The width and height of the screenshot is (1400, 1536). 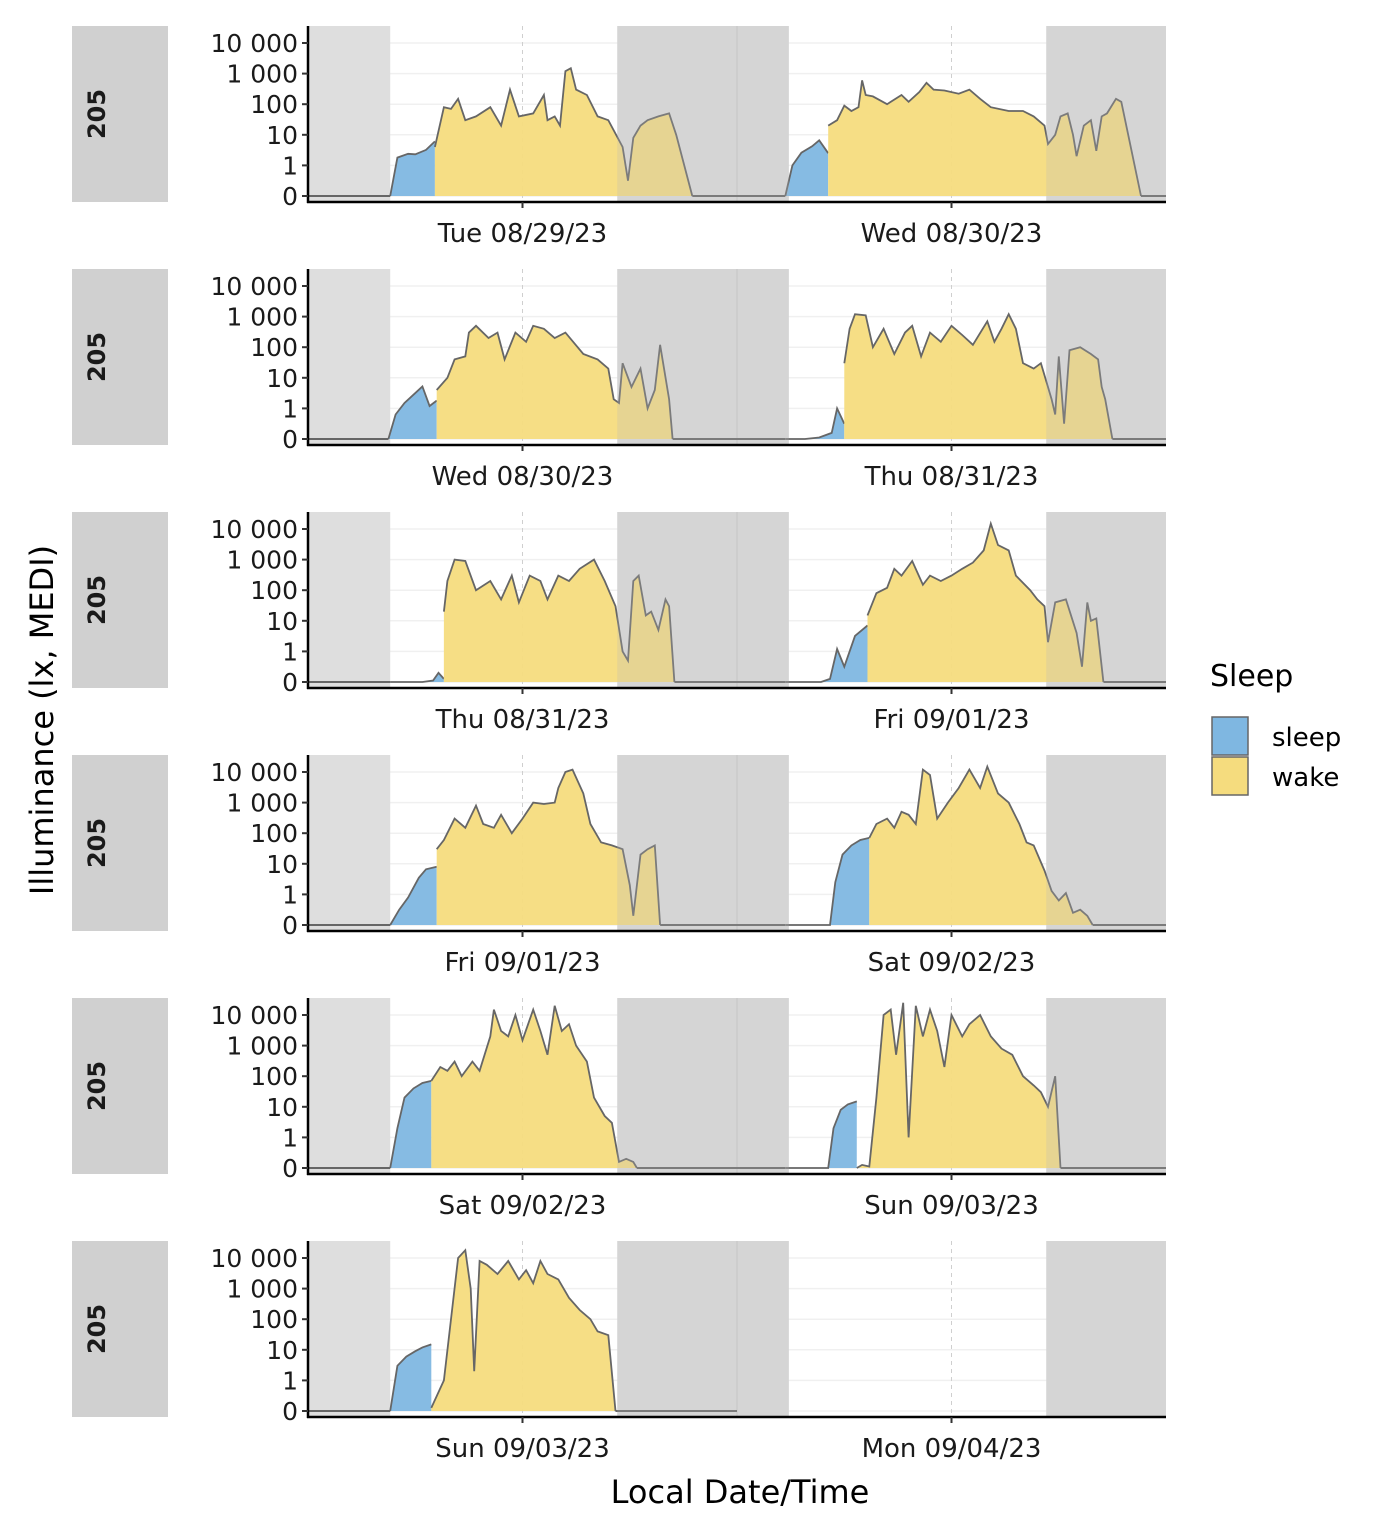 What do you see at coordinates (42, 720) in the screenshot?
I see `y-axis-title: Illuminance (lx, MEDI)` at bounding box center [42, 720].